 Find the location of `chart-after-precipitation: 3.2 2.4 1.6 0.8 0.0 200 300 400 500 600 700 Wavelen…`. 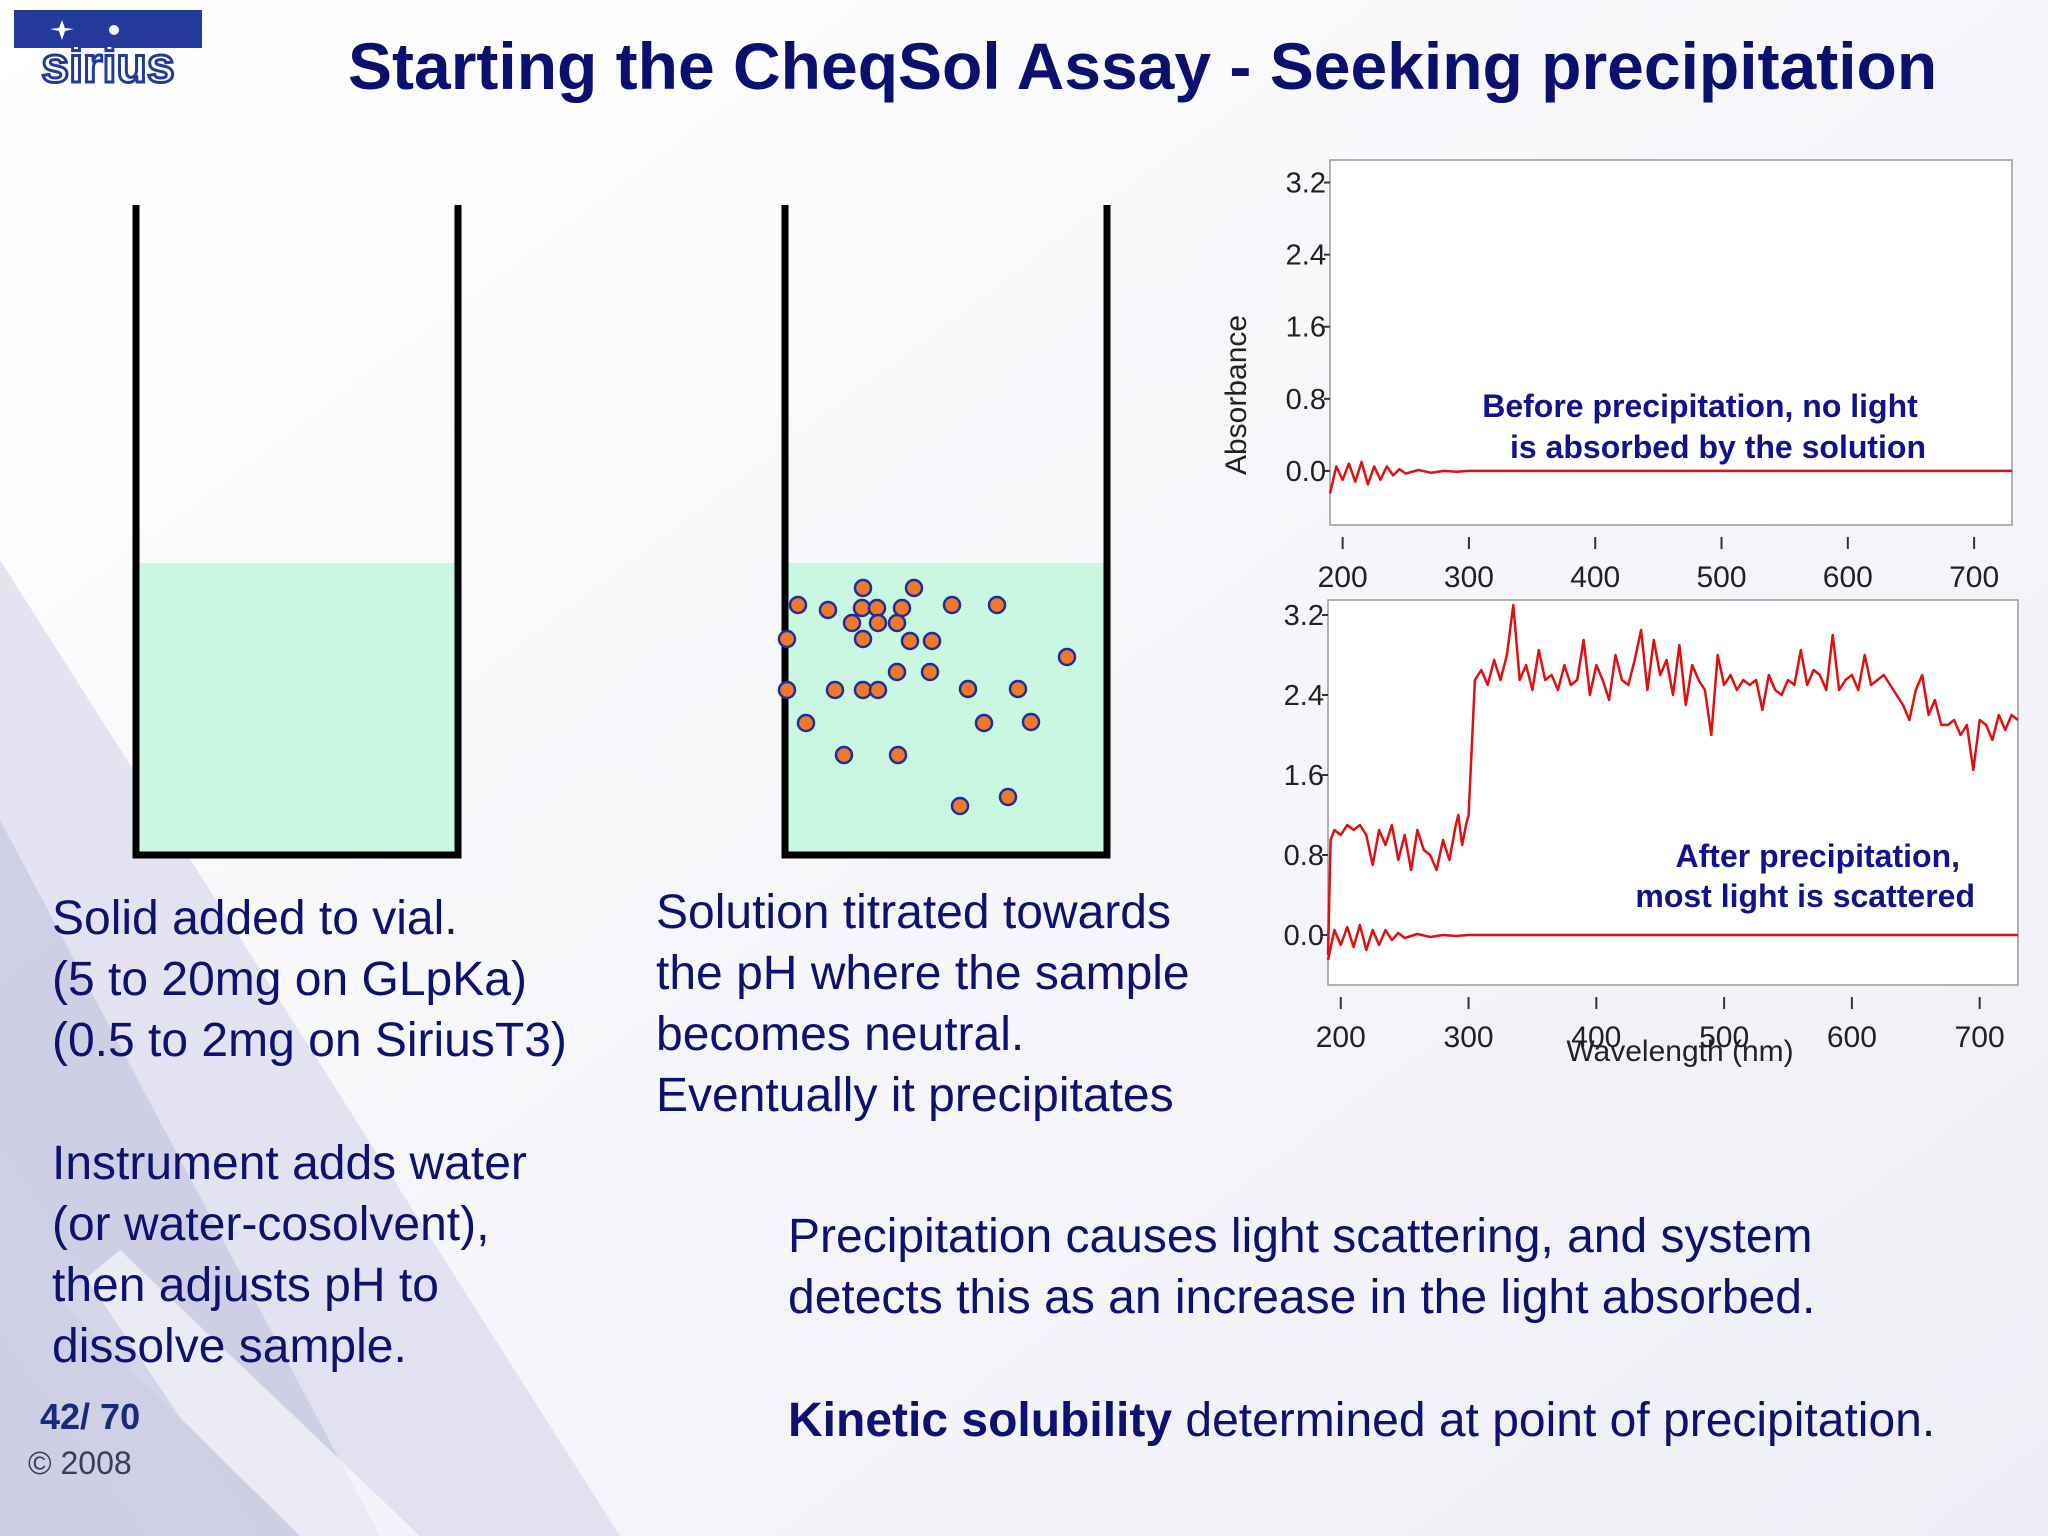

chart-after-precipitation: 3.2 2.4 1.6 0.8 0.0 200 300 400 500 600 700 Wavelen… is located at coordinates (1651, 833).